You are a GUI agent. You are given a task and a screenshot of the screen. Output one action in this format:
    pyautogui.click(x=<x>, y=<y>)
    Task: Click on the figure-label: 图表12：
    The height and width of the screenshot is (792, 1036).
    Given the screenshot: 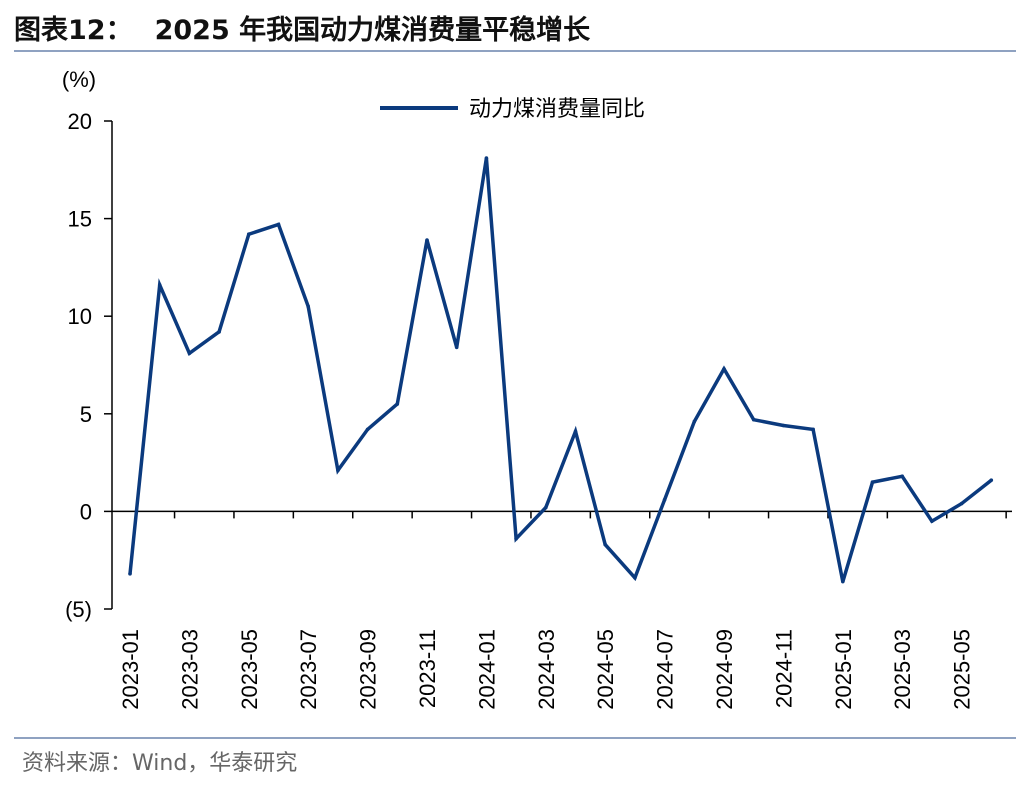 What is the action you would take?
    pyautogui.click(x=73, y=30)
    